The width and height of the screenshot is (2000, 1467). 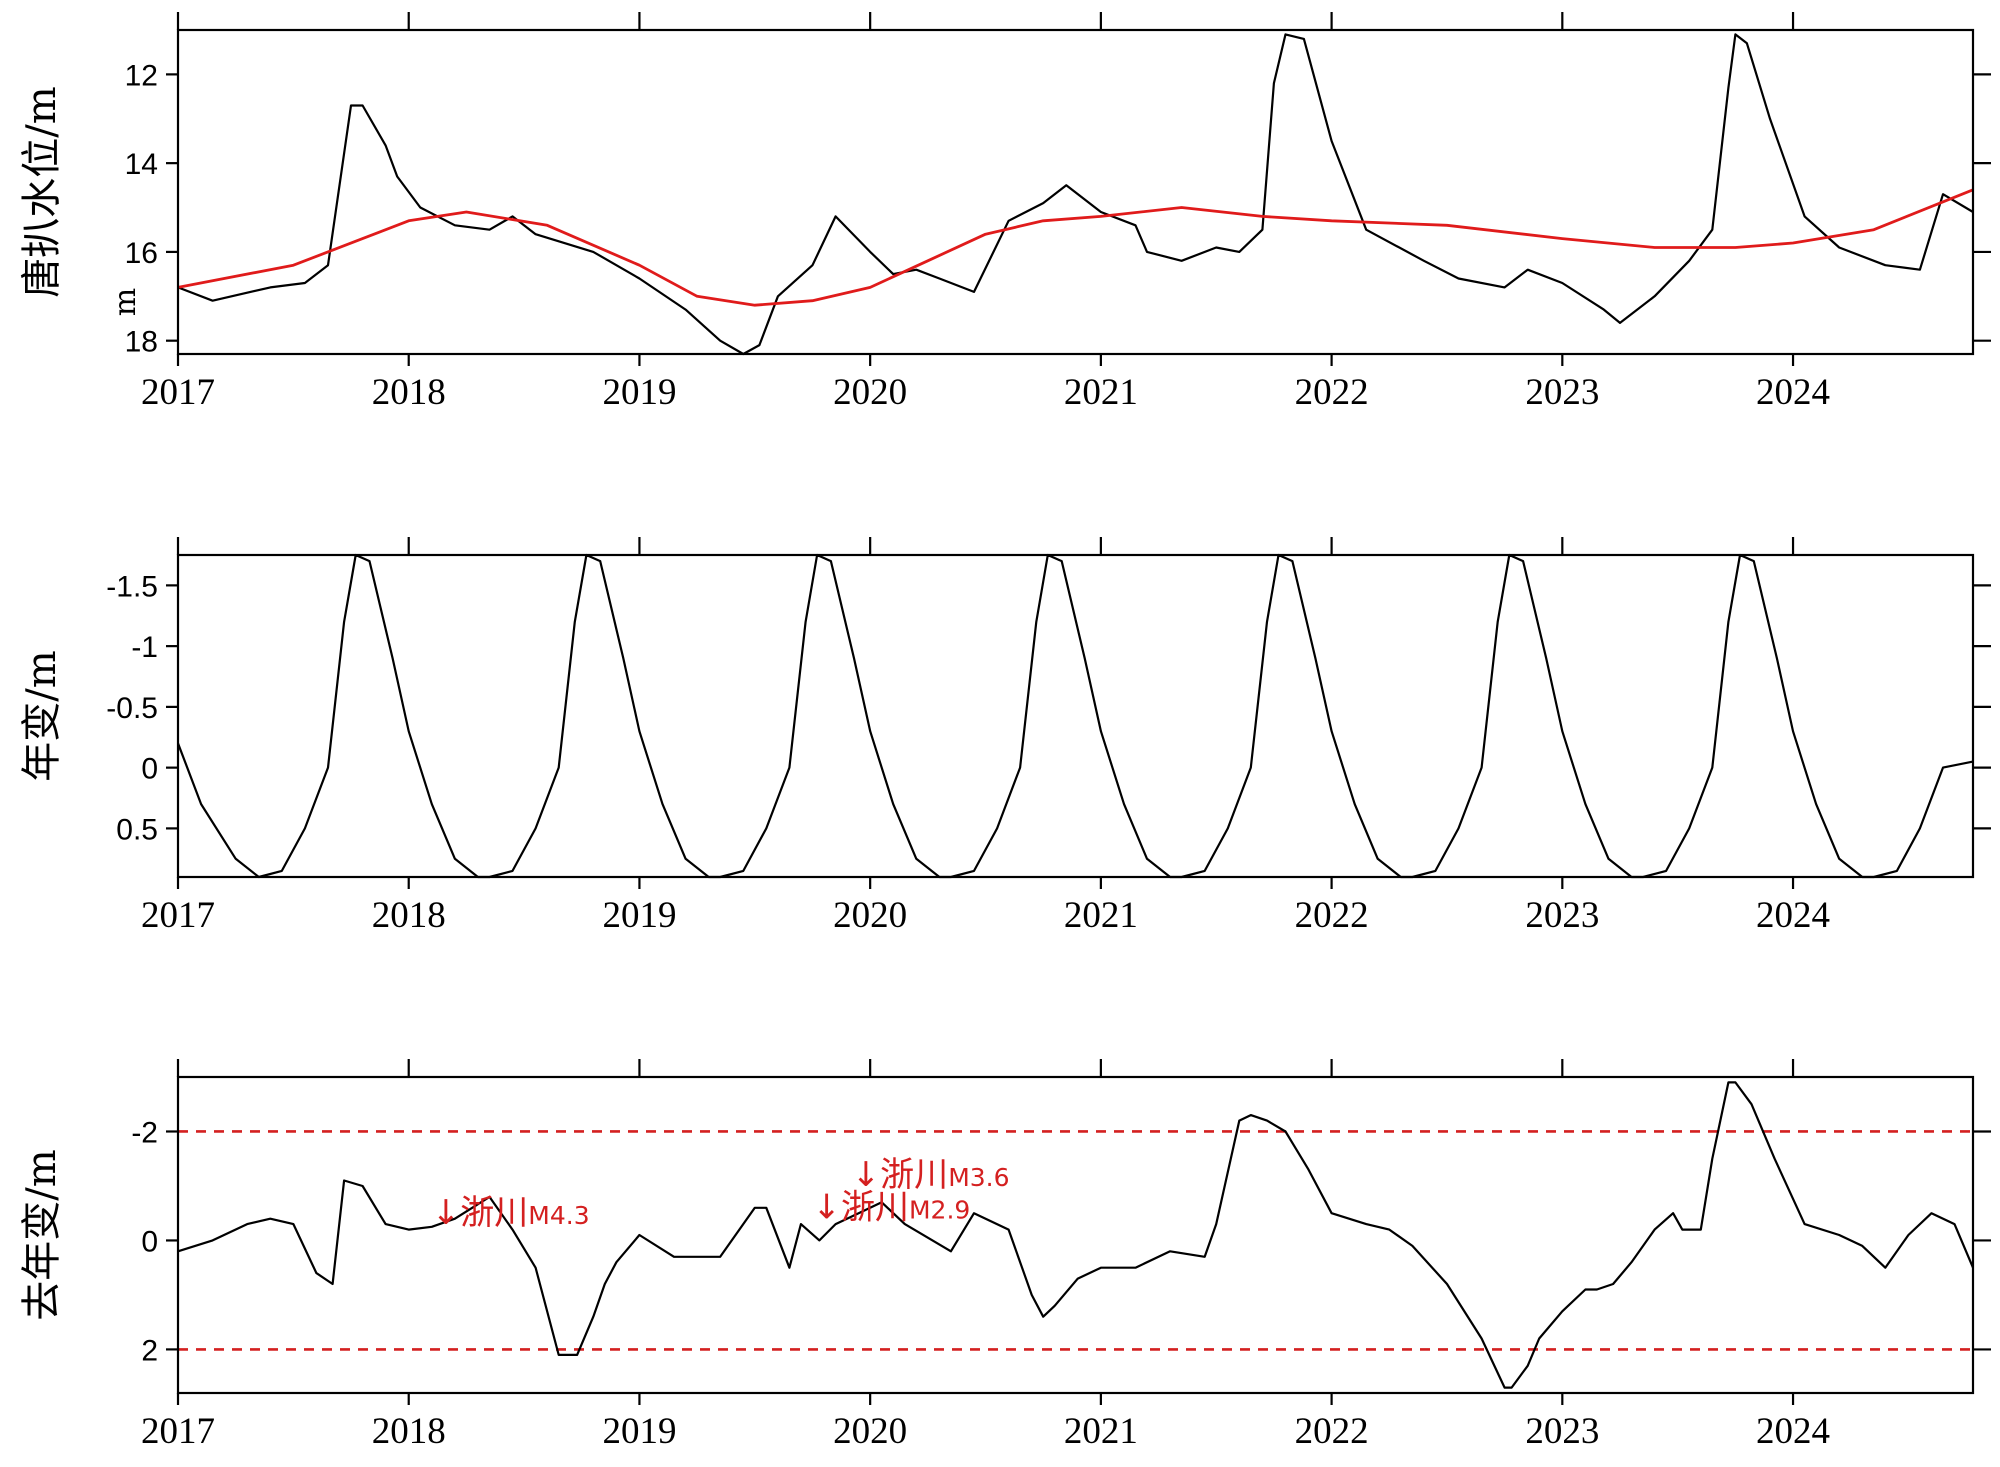 I want to click on y-tick-label: -1.5, so click(x=132, y=586).